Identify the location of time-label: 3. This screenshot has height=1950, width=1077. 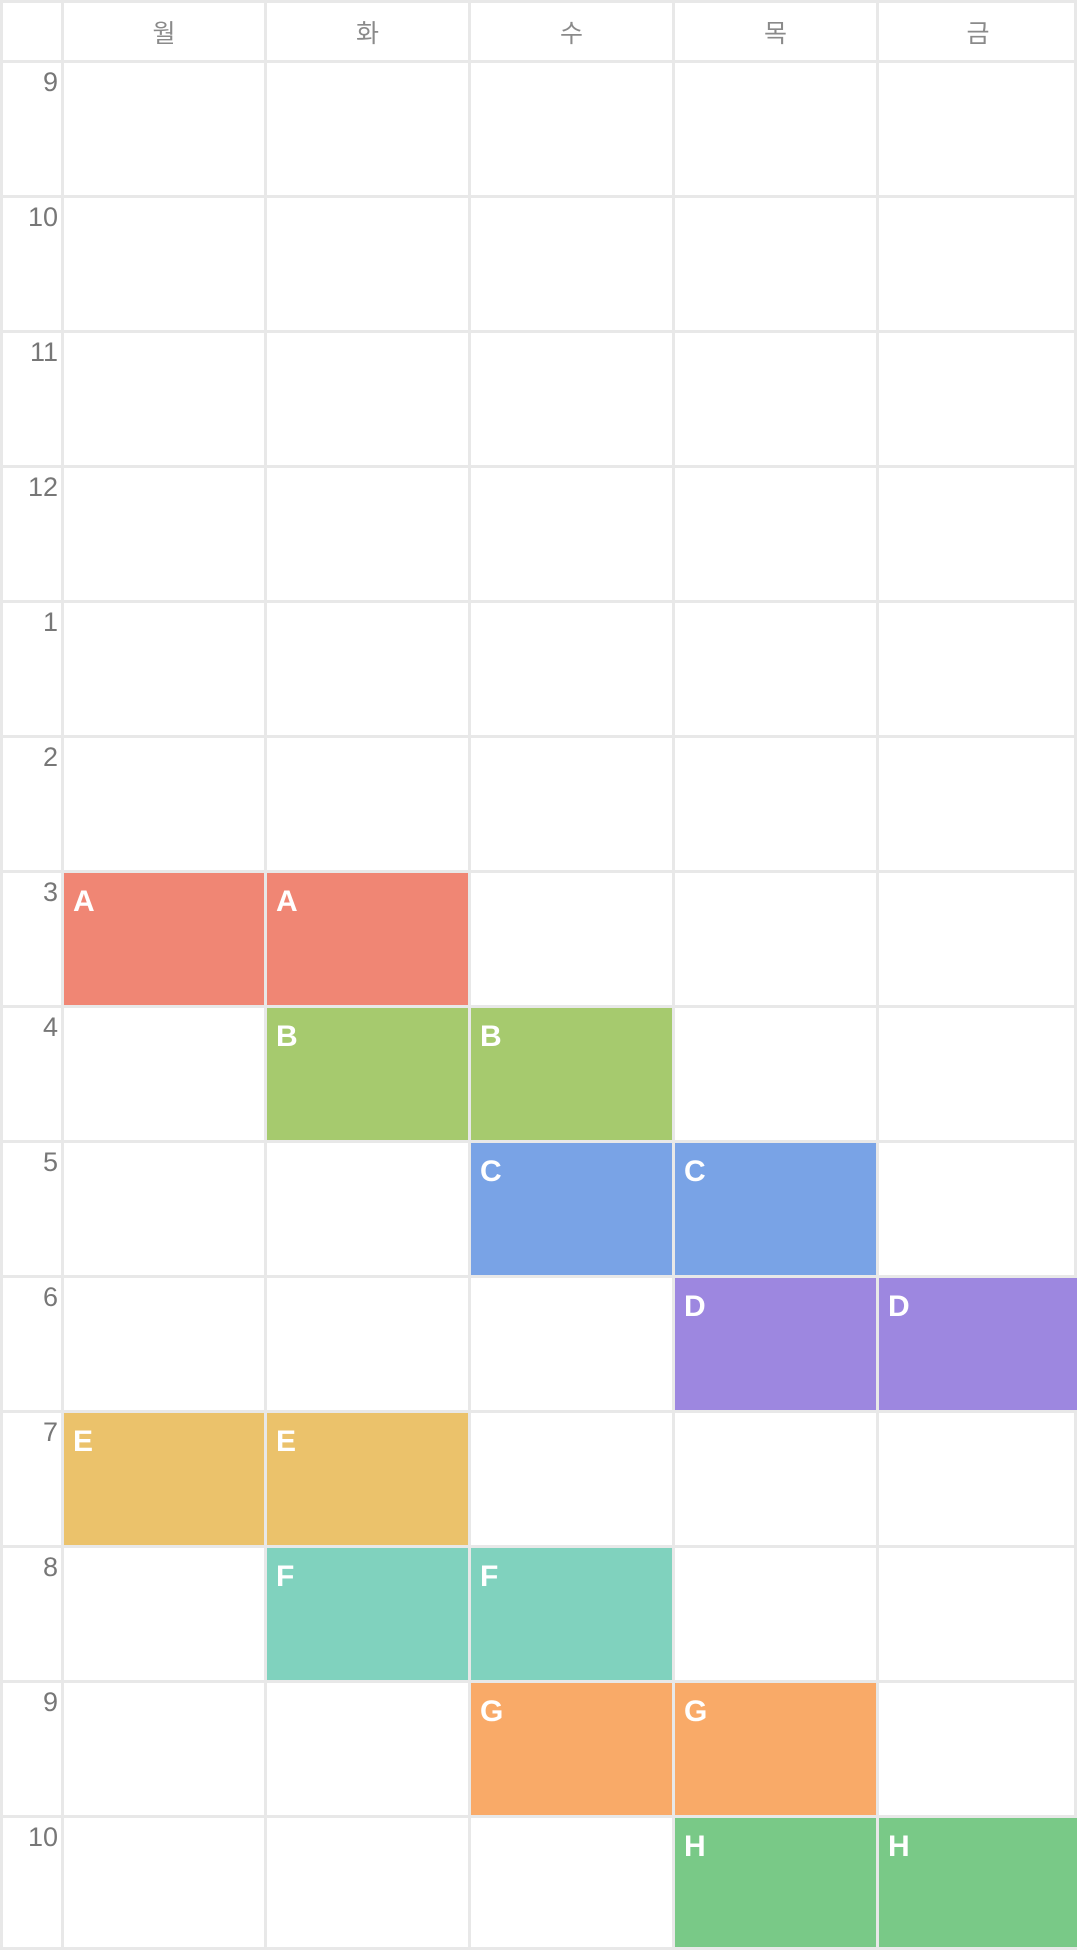
(50, 892).